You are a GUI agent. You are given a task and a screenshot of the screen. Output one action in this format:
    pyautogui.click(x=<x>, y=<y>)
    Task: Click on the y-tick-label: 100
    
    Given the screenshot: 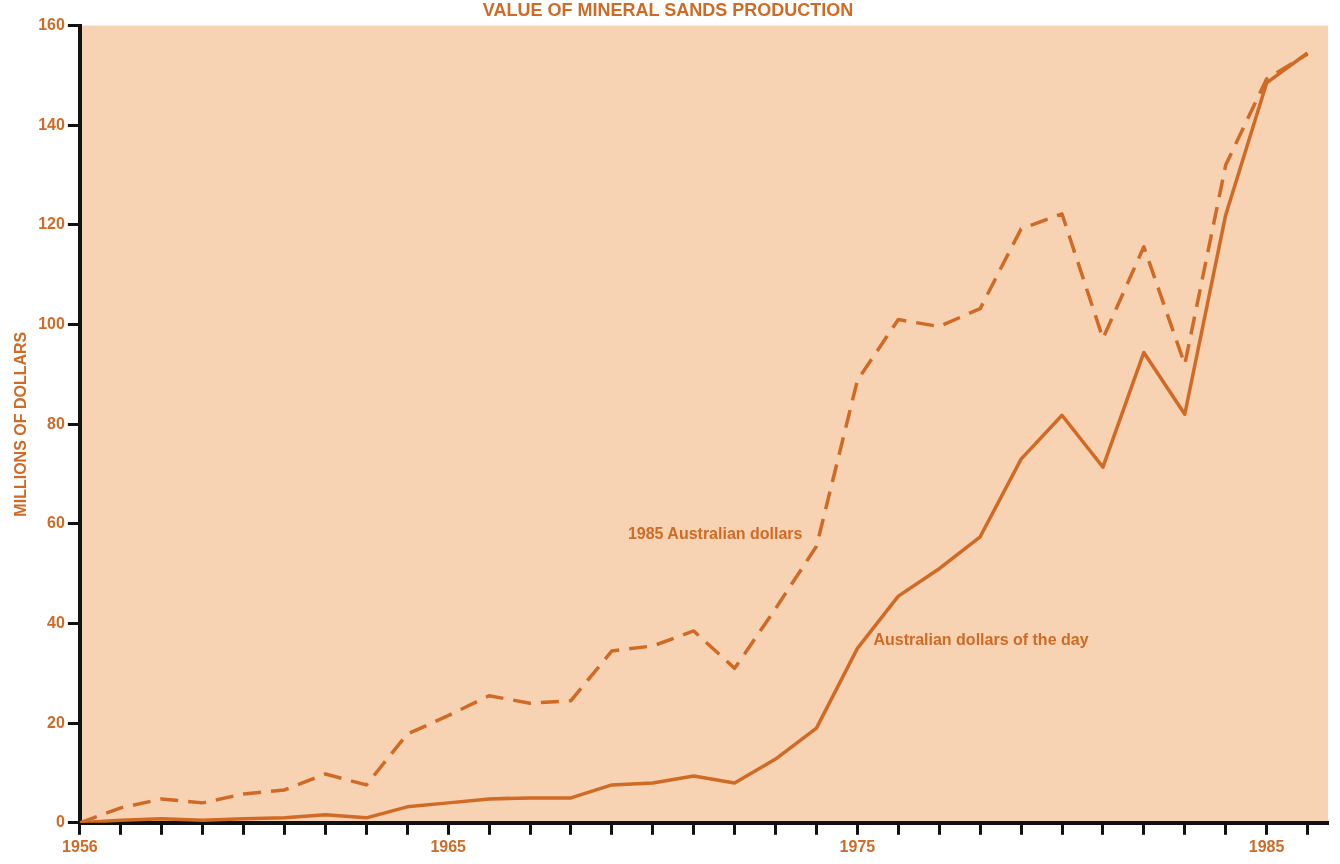 What is the action you would take?
    pyautogui.click(x=51, y=323)
    